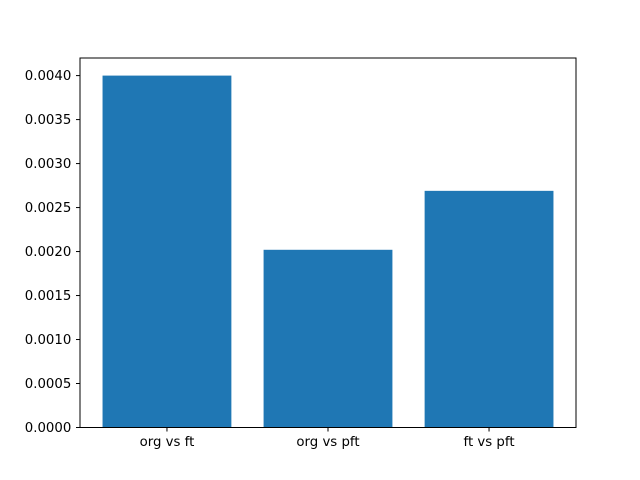 The height and width of the screenshot is (480, 640). What do you see at coordinates (327, 442) in the screenshot?
I see `x-tick-label: org vs pft` at bounding box center [327, 442].